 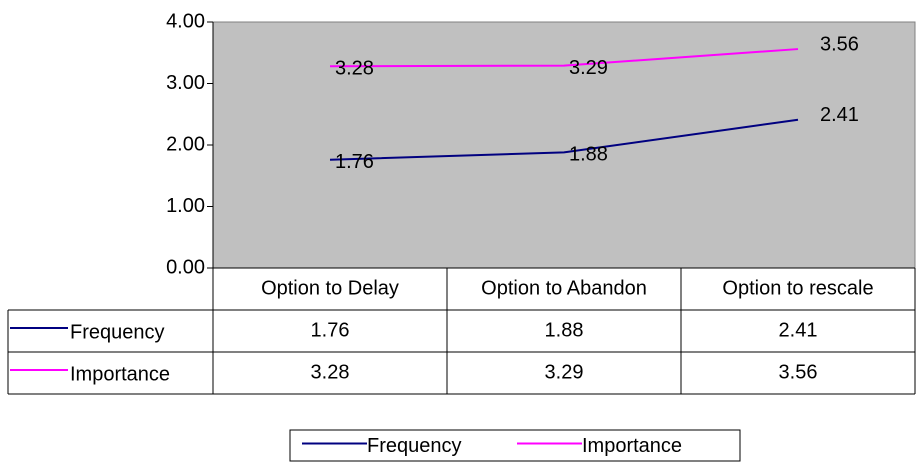 What do you see at coordinates (330, 288) in the screenshot?
I see `x-tick-label: Option to Delay` at bounding box center [330, 288].